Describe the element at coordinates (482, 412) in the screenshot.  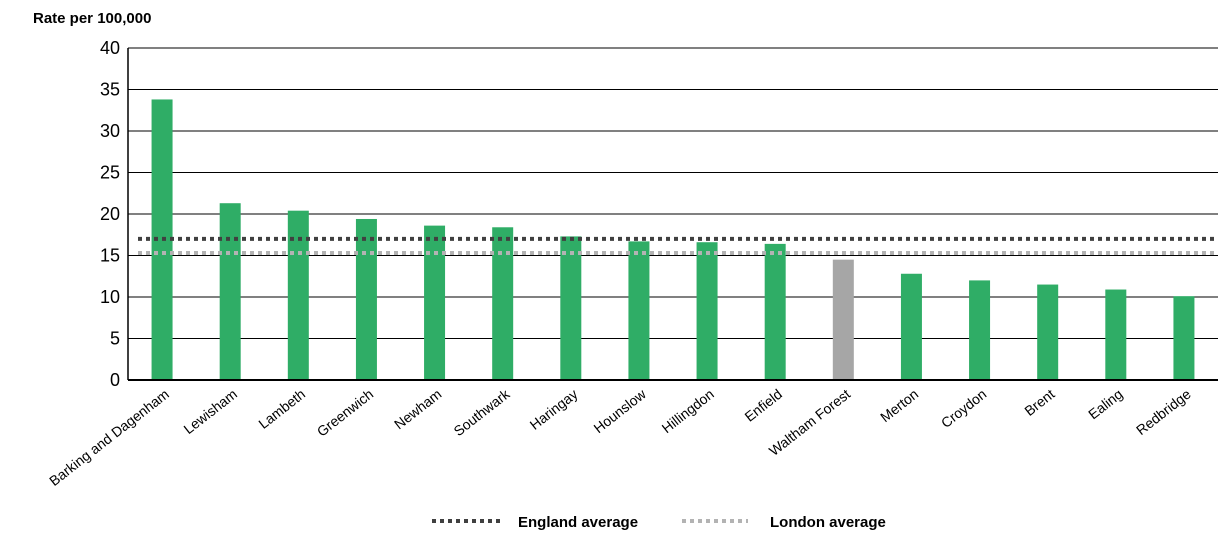
I see `x-tick-label: Southwark` at that location.